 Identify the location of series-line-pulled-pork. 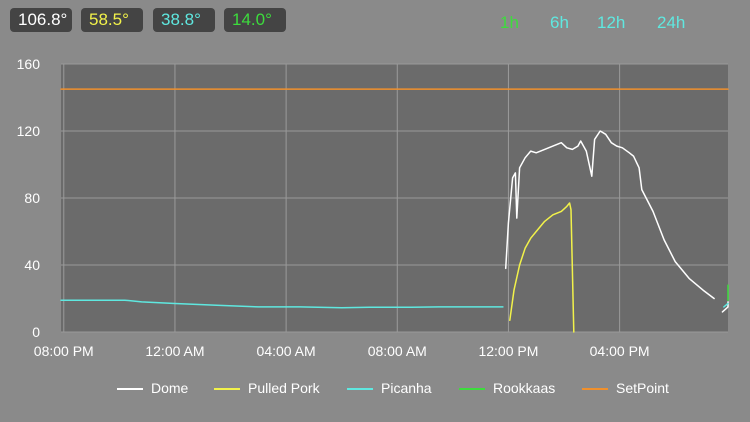
(542, 267).